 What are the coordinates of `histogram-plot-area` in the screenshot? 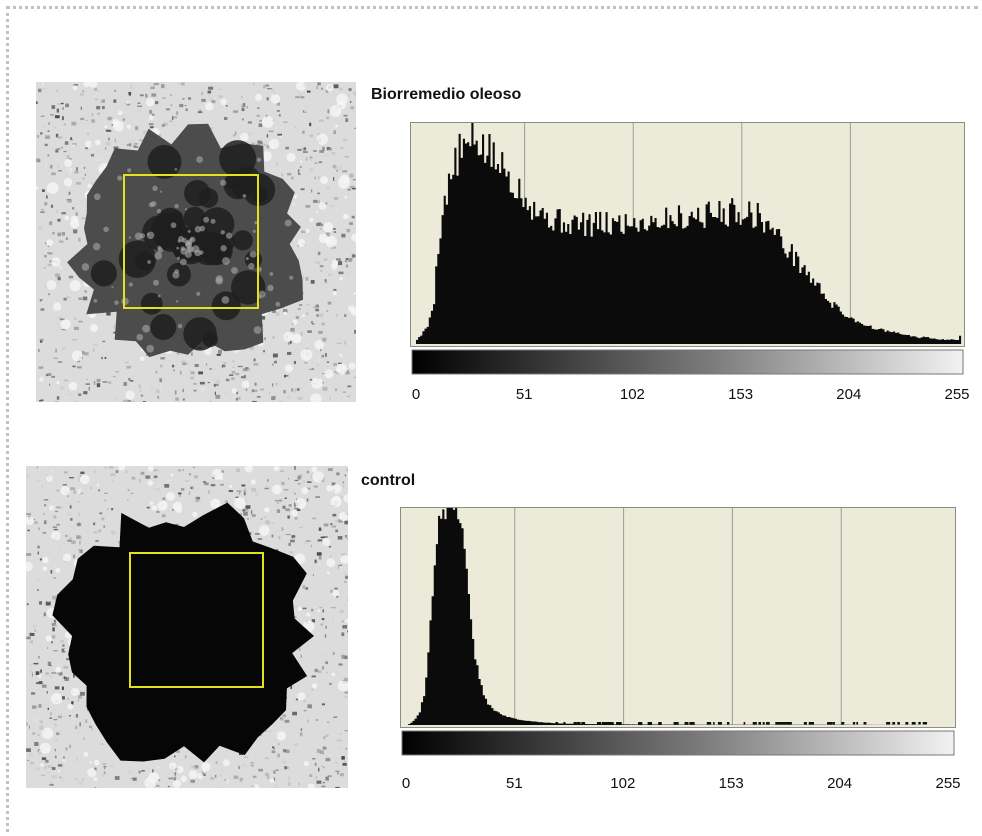 It's located at (678, 617).